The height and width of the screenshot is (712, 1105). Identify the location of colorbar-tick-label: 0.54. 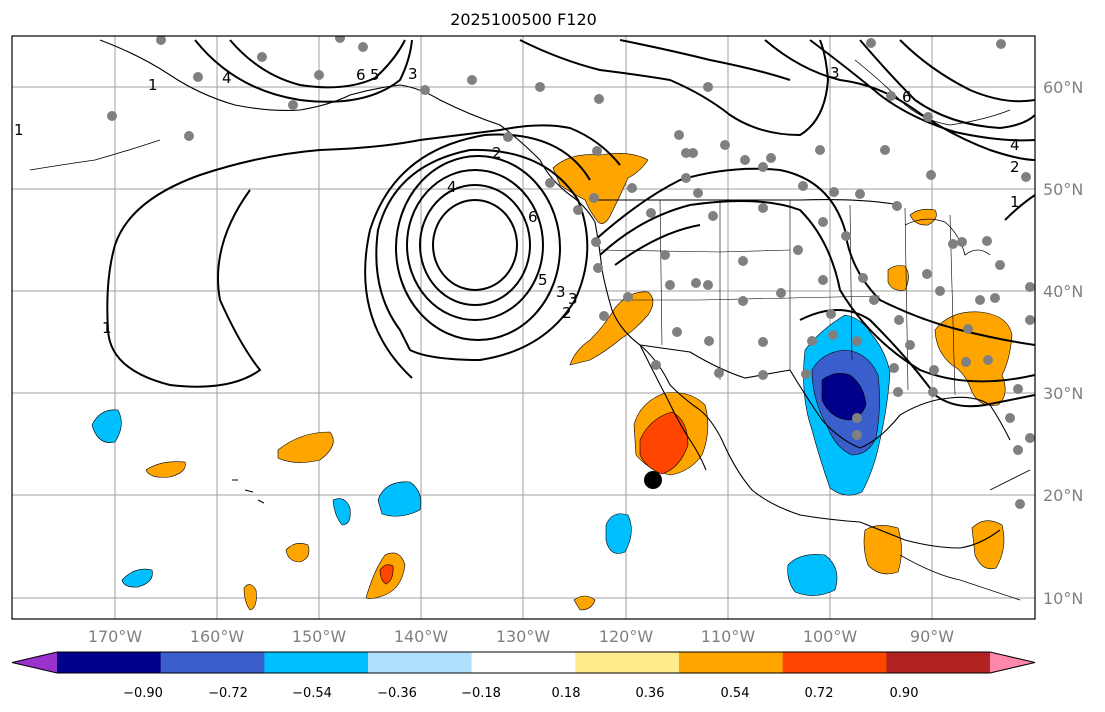
(735, 693).